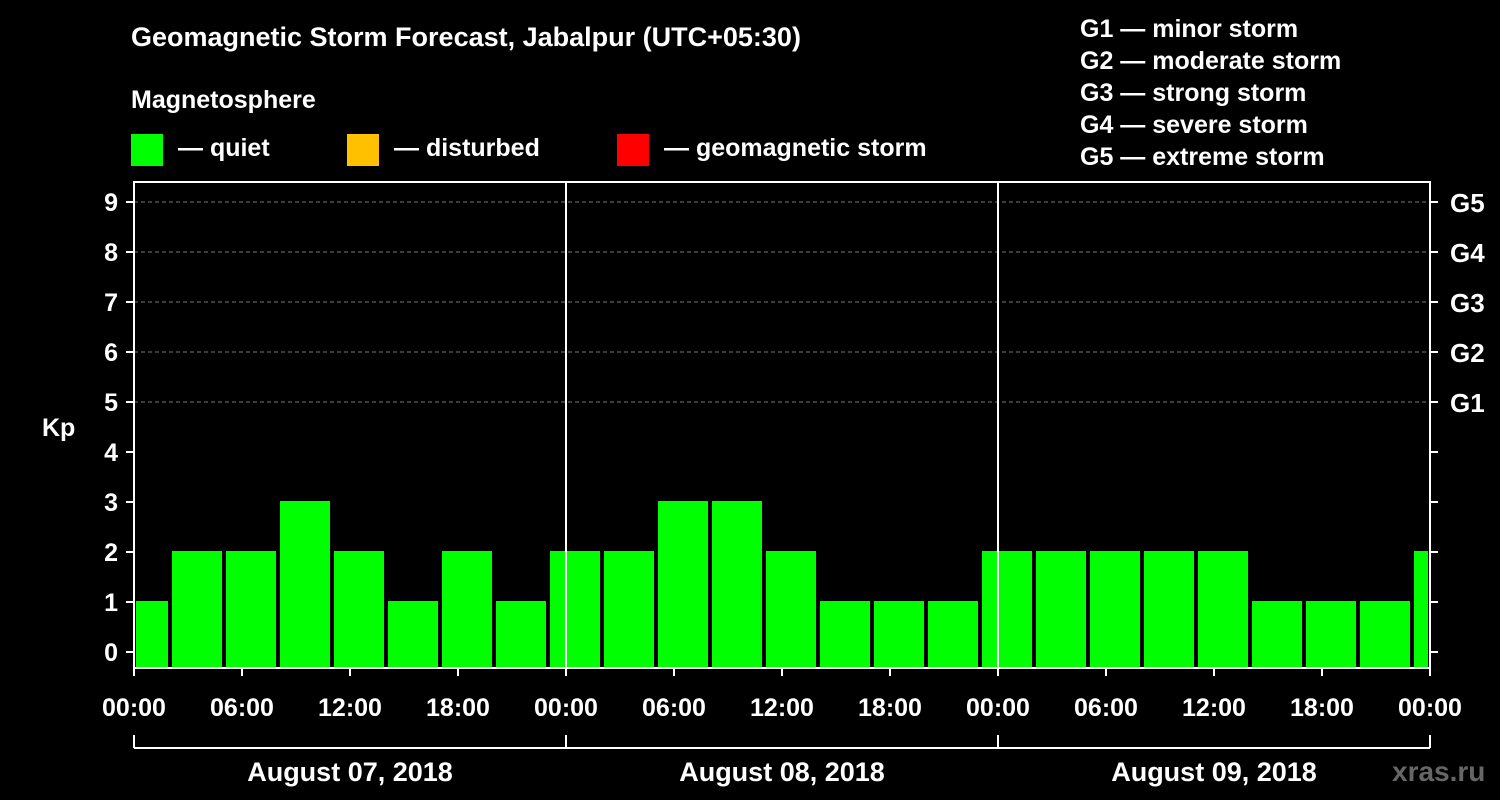 The width and height of the screenshot is (1500, 800). Describe the element at coordinates (111, 203) in the screenshot. I see `y-tick-label: 9` at that location.